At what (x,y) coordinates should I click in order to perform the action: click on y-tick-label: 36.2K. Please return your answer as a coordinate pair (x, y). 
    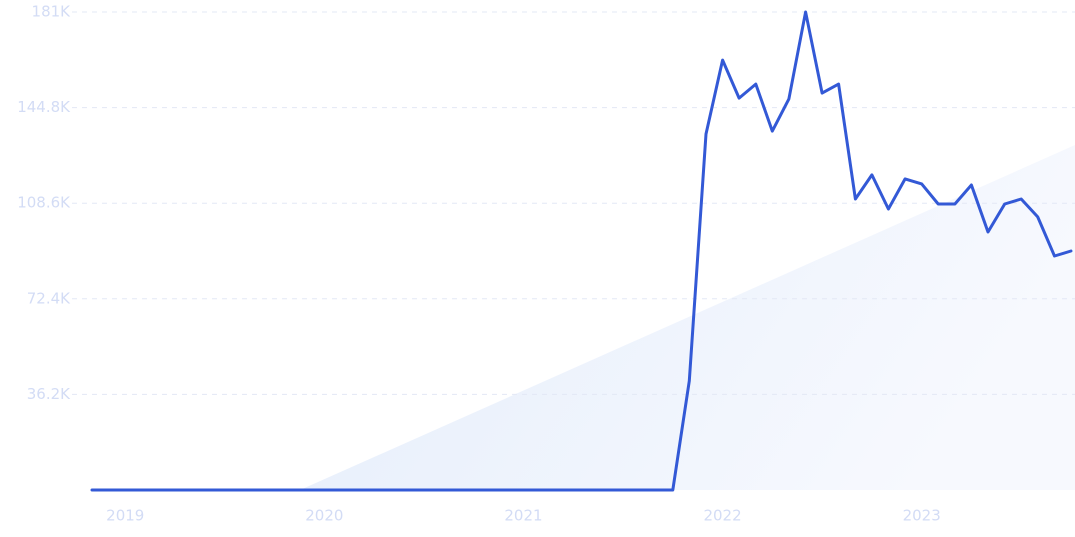
    Looking at the image, I should click on (49, 394).